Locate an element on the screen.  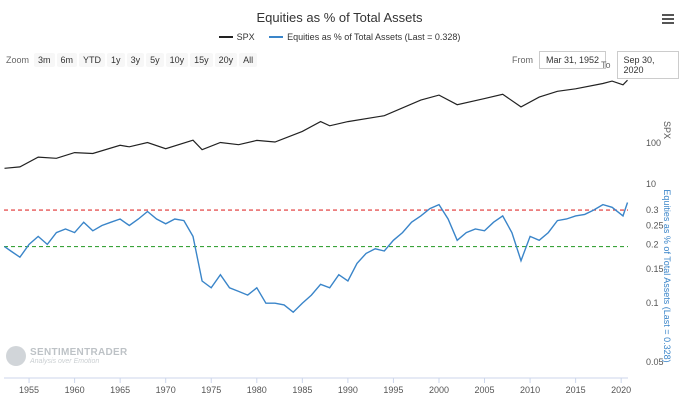
zoom-button-3m: 3m is located at coordinates (44, 60).